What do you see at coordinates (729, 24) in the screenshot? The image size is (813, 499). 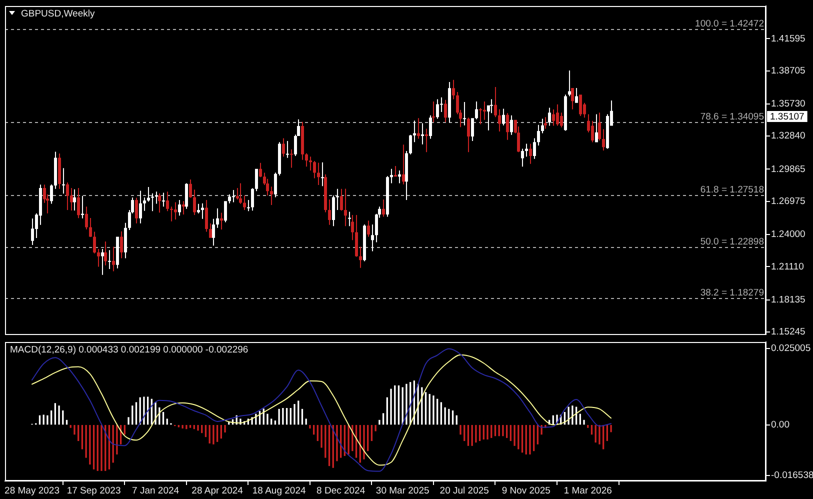 I see `ref-line-label: 100.0 = 1.42472` at bounding box center [729, 24].